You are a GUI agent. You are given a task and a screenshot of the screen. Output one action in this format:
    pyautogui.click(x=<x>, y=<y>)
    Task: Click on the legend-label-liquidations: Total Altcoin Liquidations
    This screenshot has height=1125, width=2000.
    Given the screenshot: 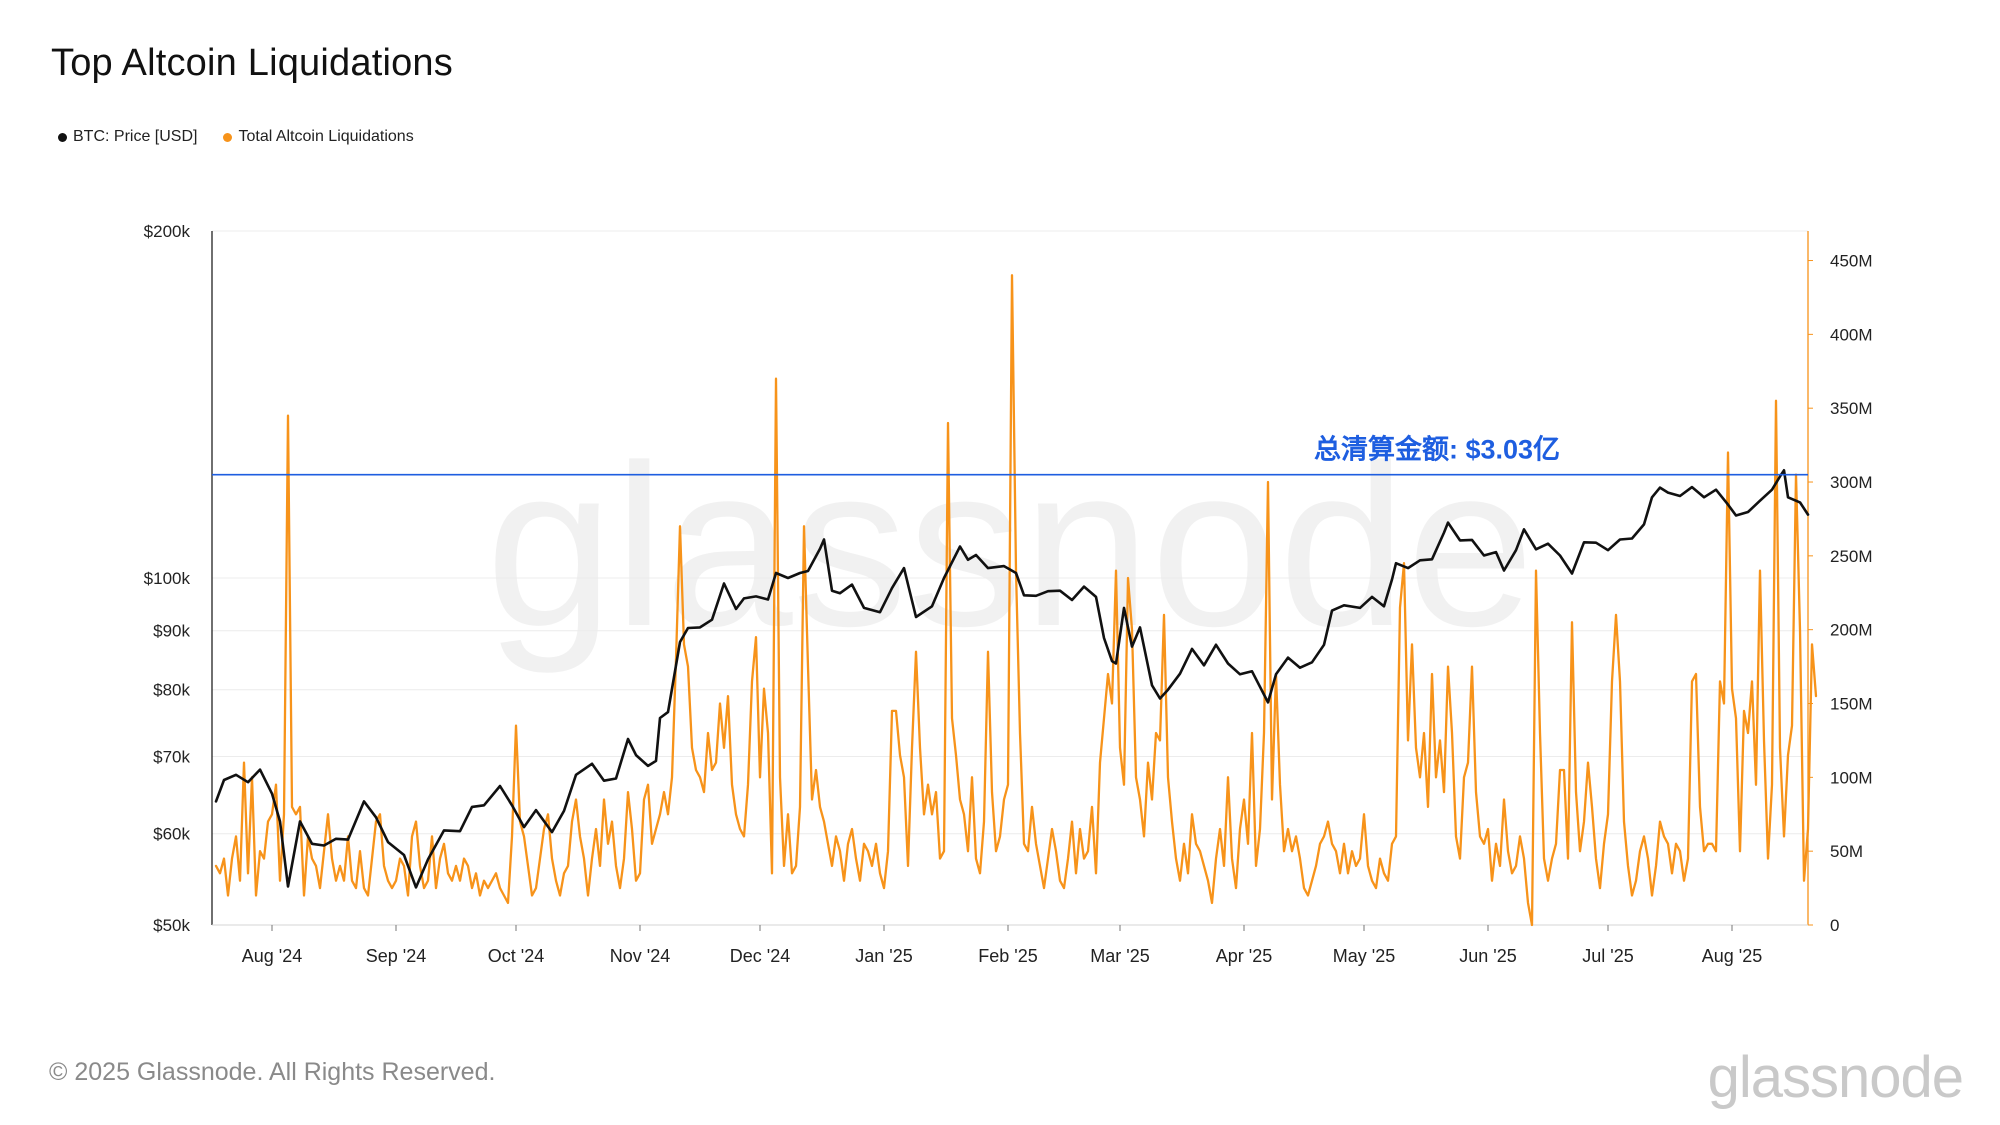 What is the action you would take?
    pyautogui.click(x=326, y=136)
    